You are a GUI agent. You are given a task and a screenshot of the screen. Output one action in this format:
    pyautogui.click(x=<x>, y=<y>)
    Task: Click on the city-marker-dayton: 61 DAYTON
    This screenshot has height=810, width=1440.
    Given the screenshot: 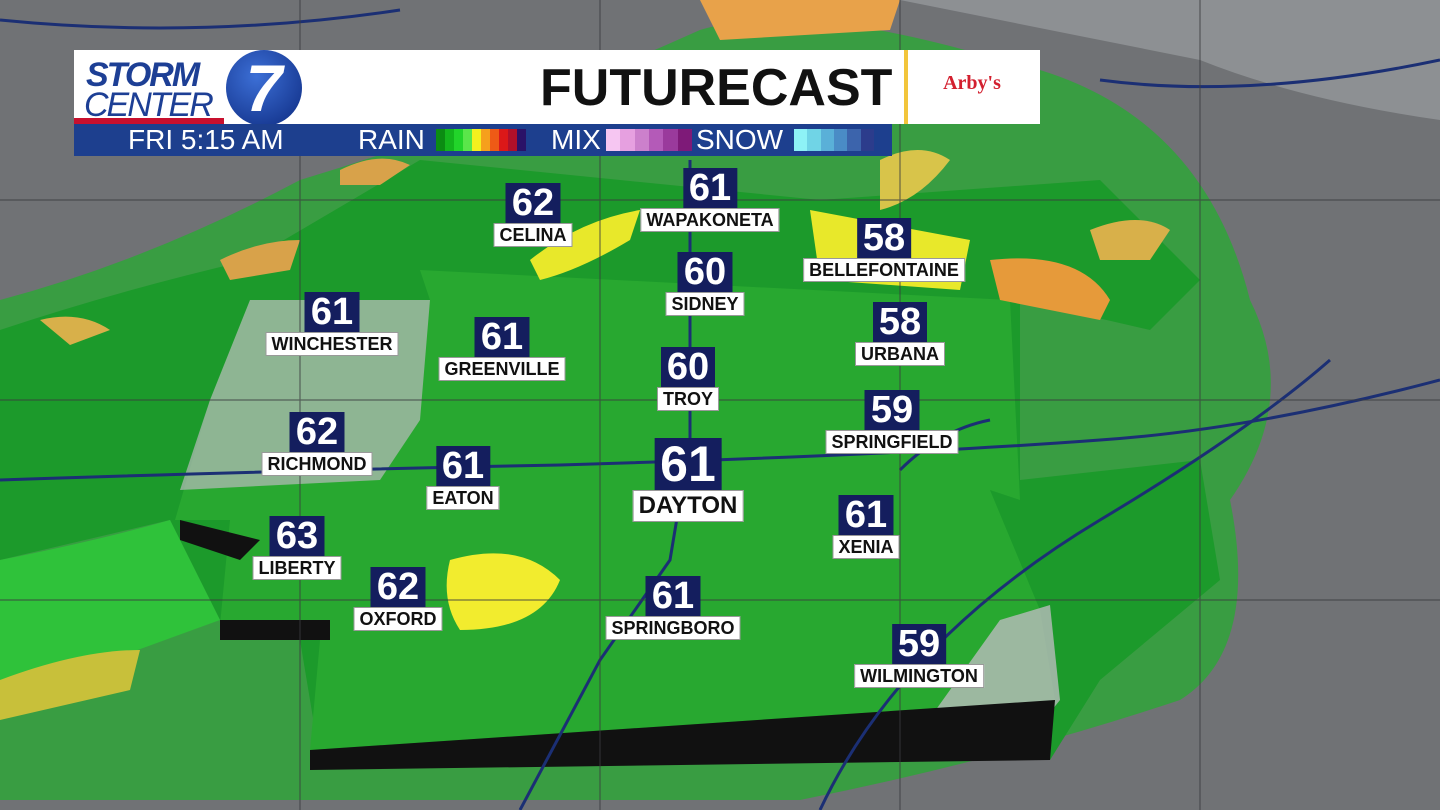 What is the action you would take?
    pyautogui.click(x=688, y=480)
    